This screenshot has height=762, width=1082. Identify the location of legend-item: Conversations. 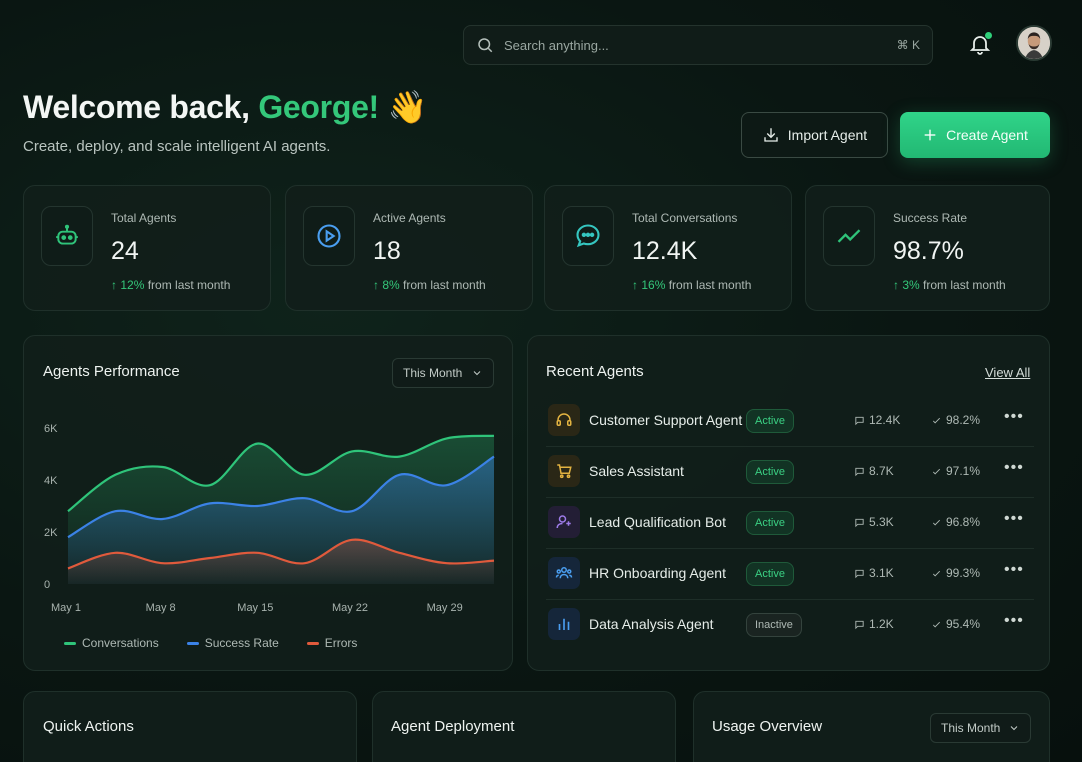
(111, 643).